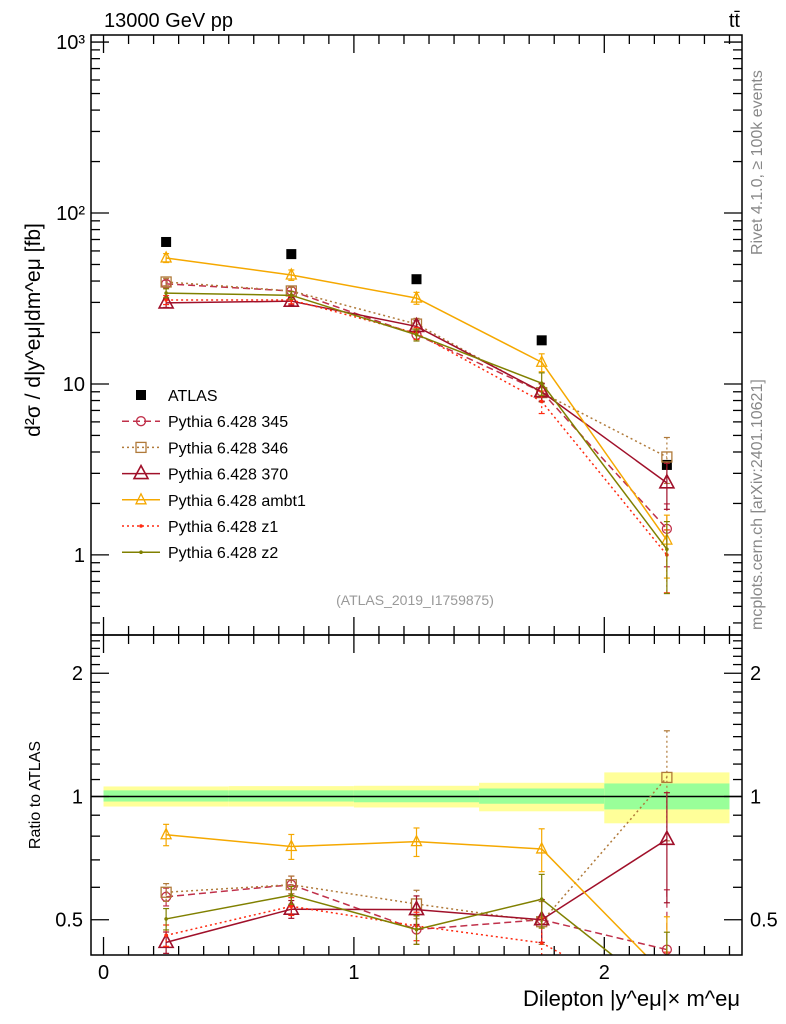 This screenshot has height=1024, width=786. What do you see at coordinates (237, 501) in the screenshot?
I see `legend-label: Pythia 6.428 ambt1` at bounding box center [237, 501].